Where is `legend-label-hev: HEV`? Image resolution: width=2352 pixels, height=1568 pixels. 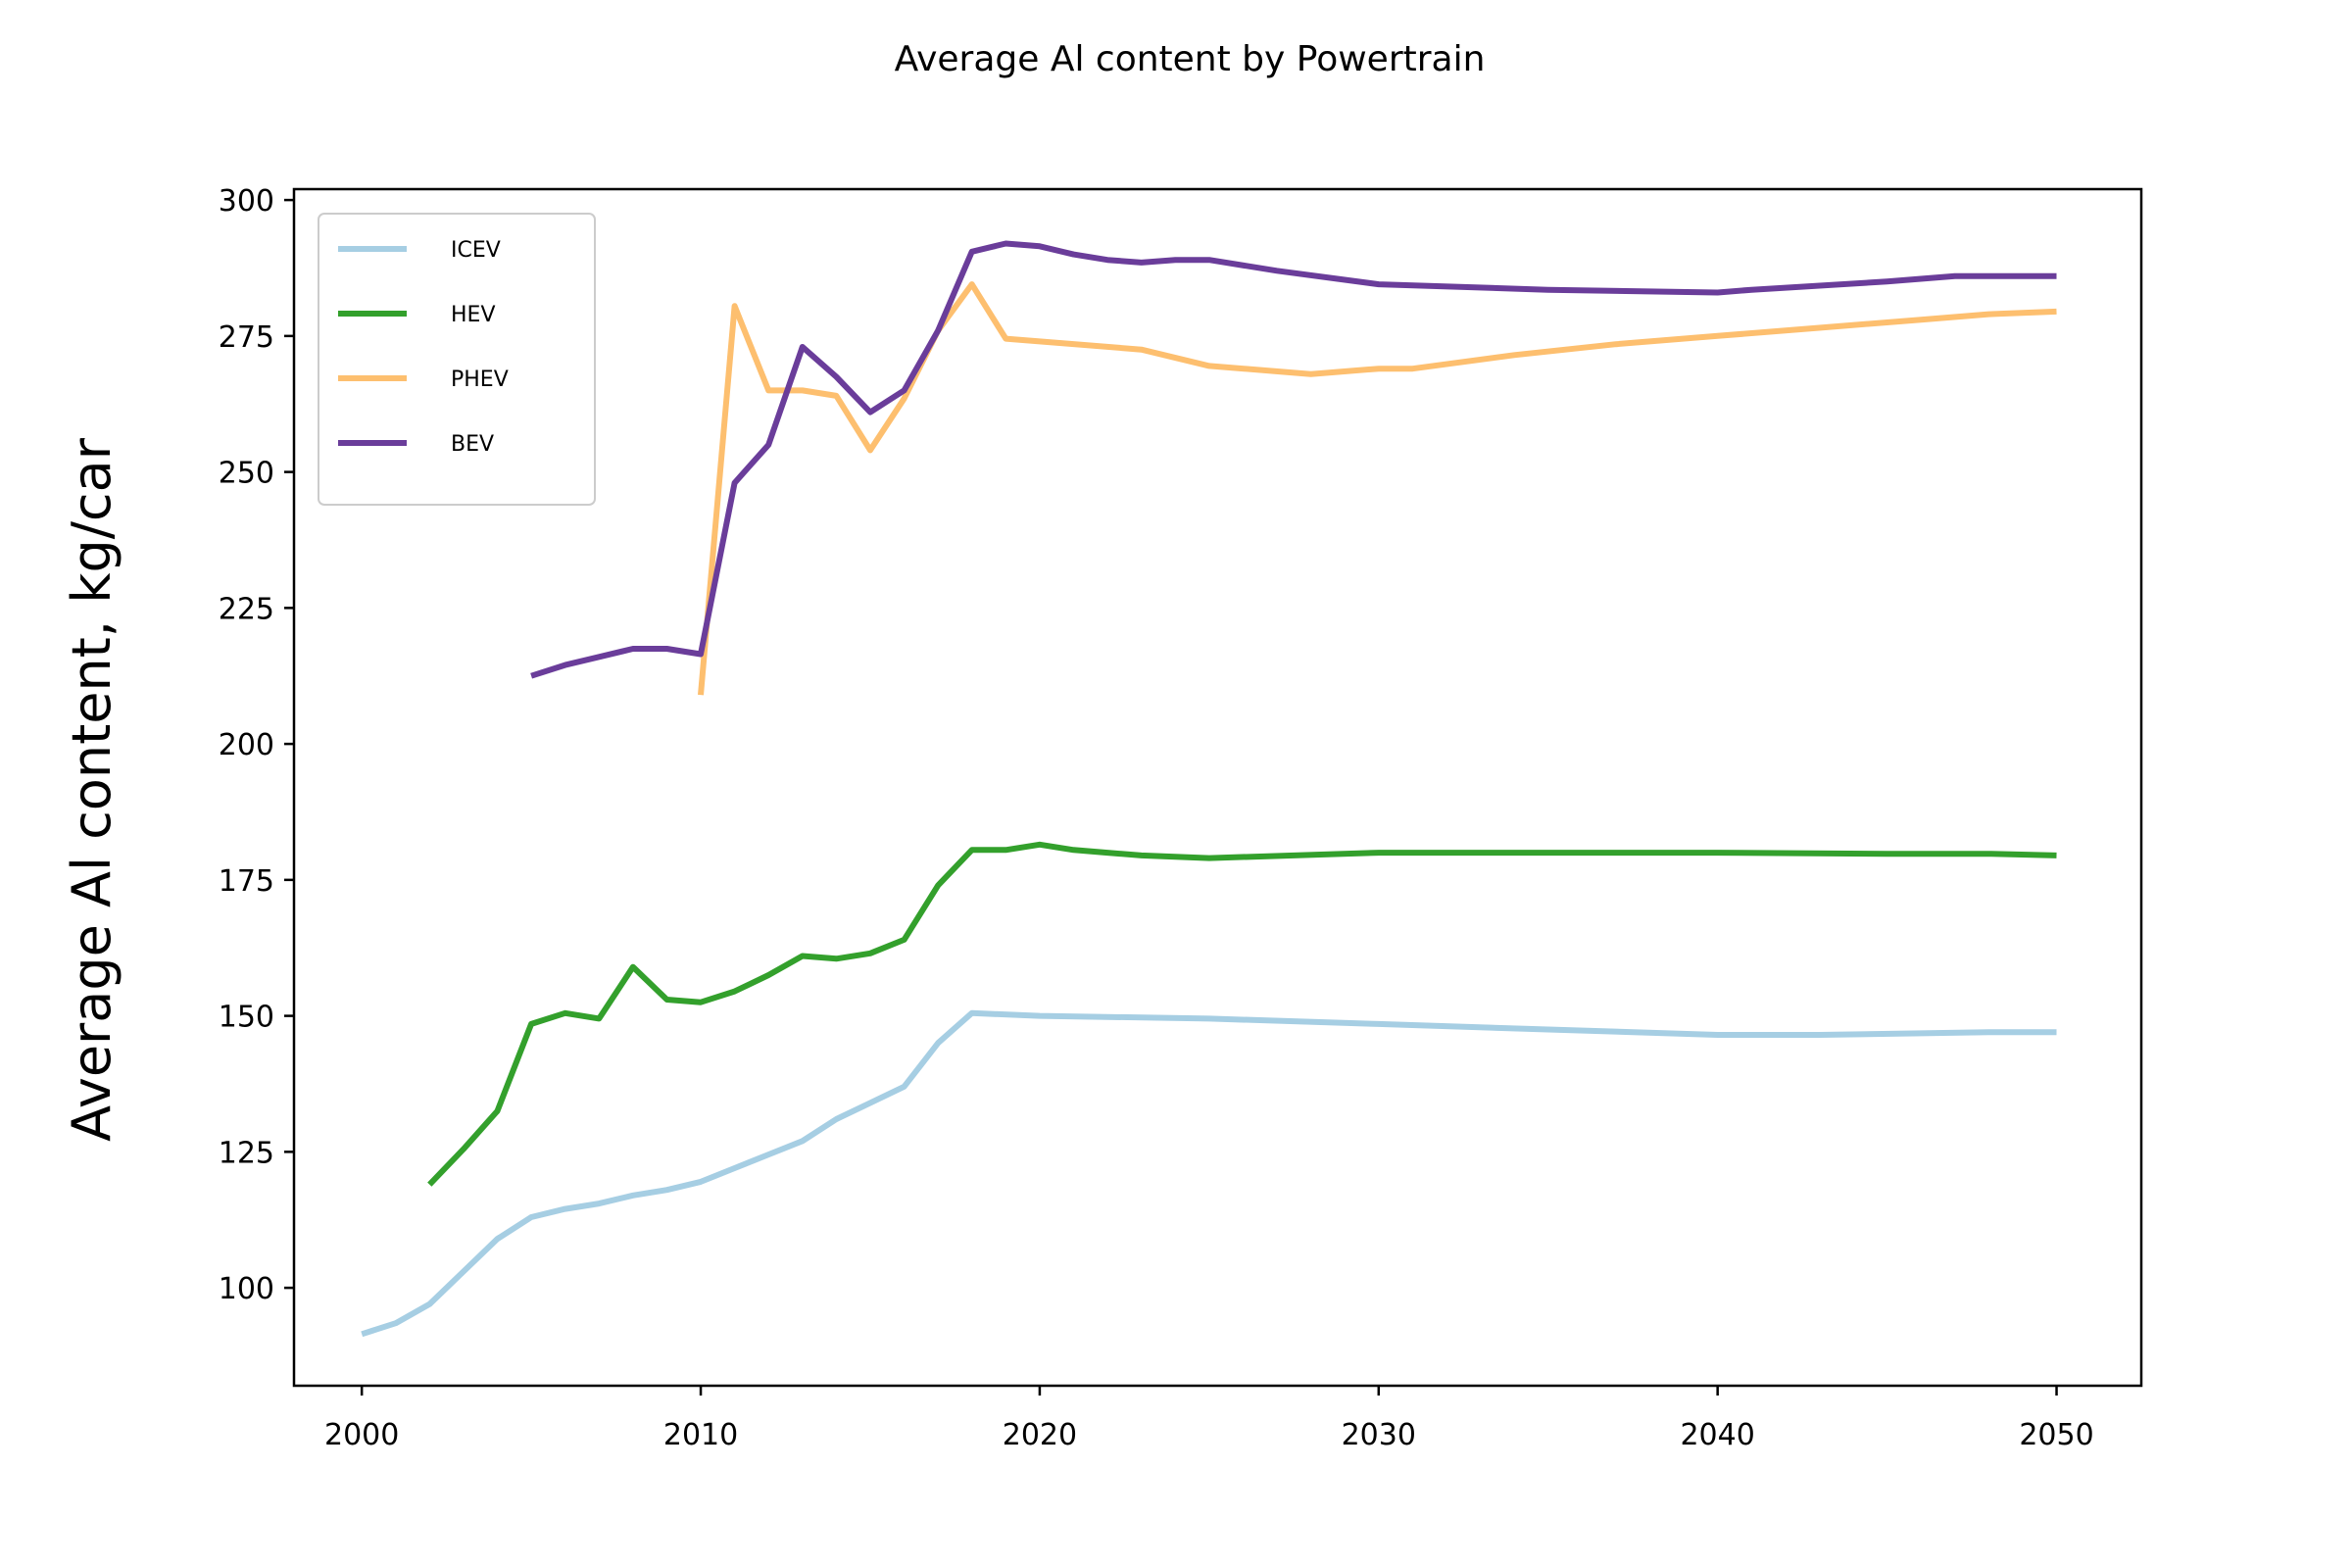 legend-label-hev: HEV is located at coordinates (473, 315).